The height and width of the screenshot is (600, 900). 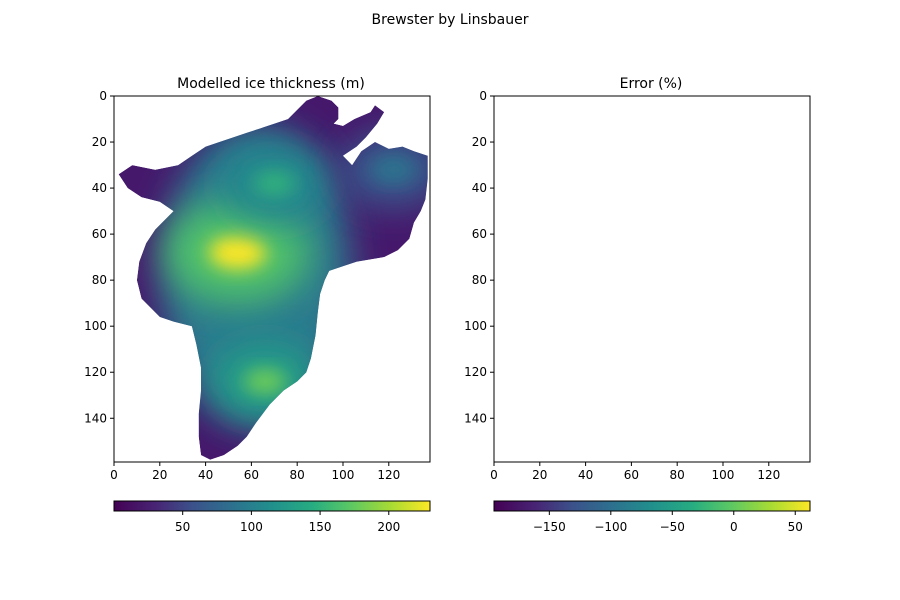 What do you see at coordinates (99, 188) in the screenshot?
I see `thickness-y-tick-label: 40` at bounding box center [99, 188].